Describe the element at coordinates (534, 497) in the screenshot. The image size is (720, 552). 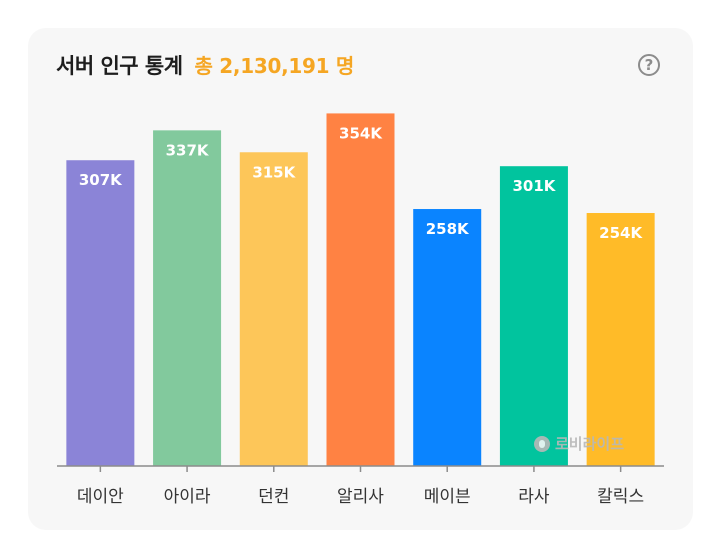
I see `x-tick-label: 라사` at that location.